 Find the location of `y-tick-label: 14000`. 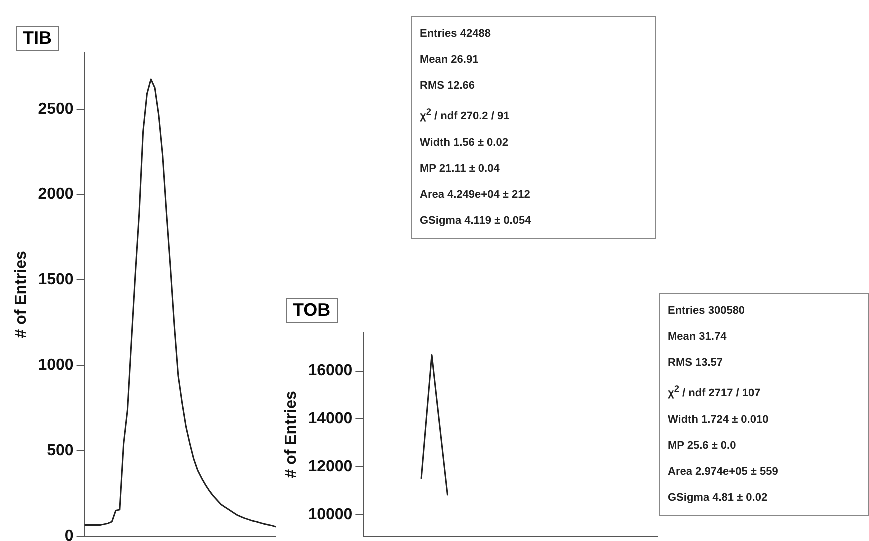

y-tick-label: 14000 is located at coordinates (330, 419).